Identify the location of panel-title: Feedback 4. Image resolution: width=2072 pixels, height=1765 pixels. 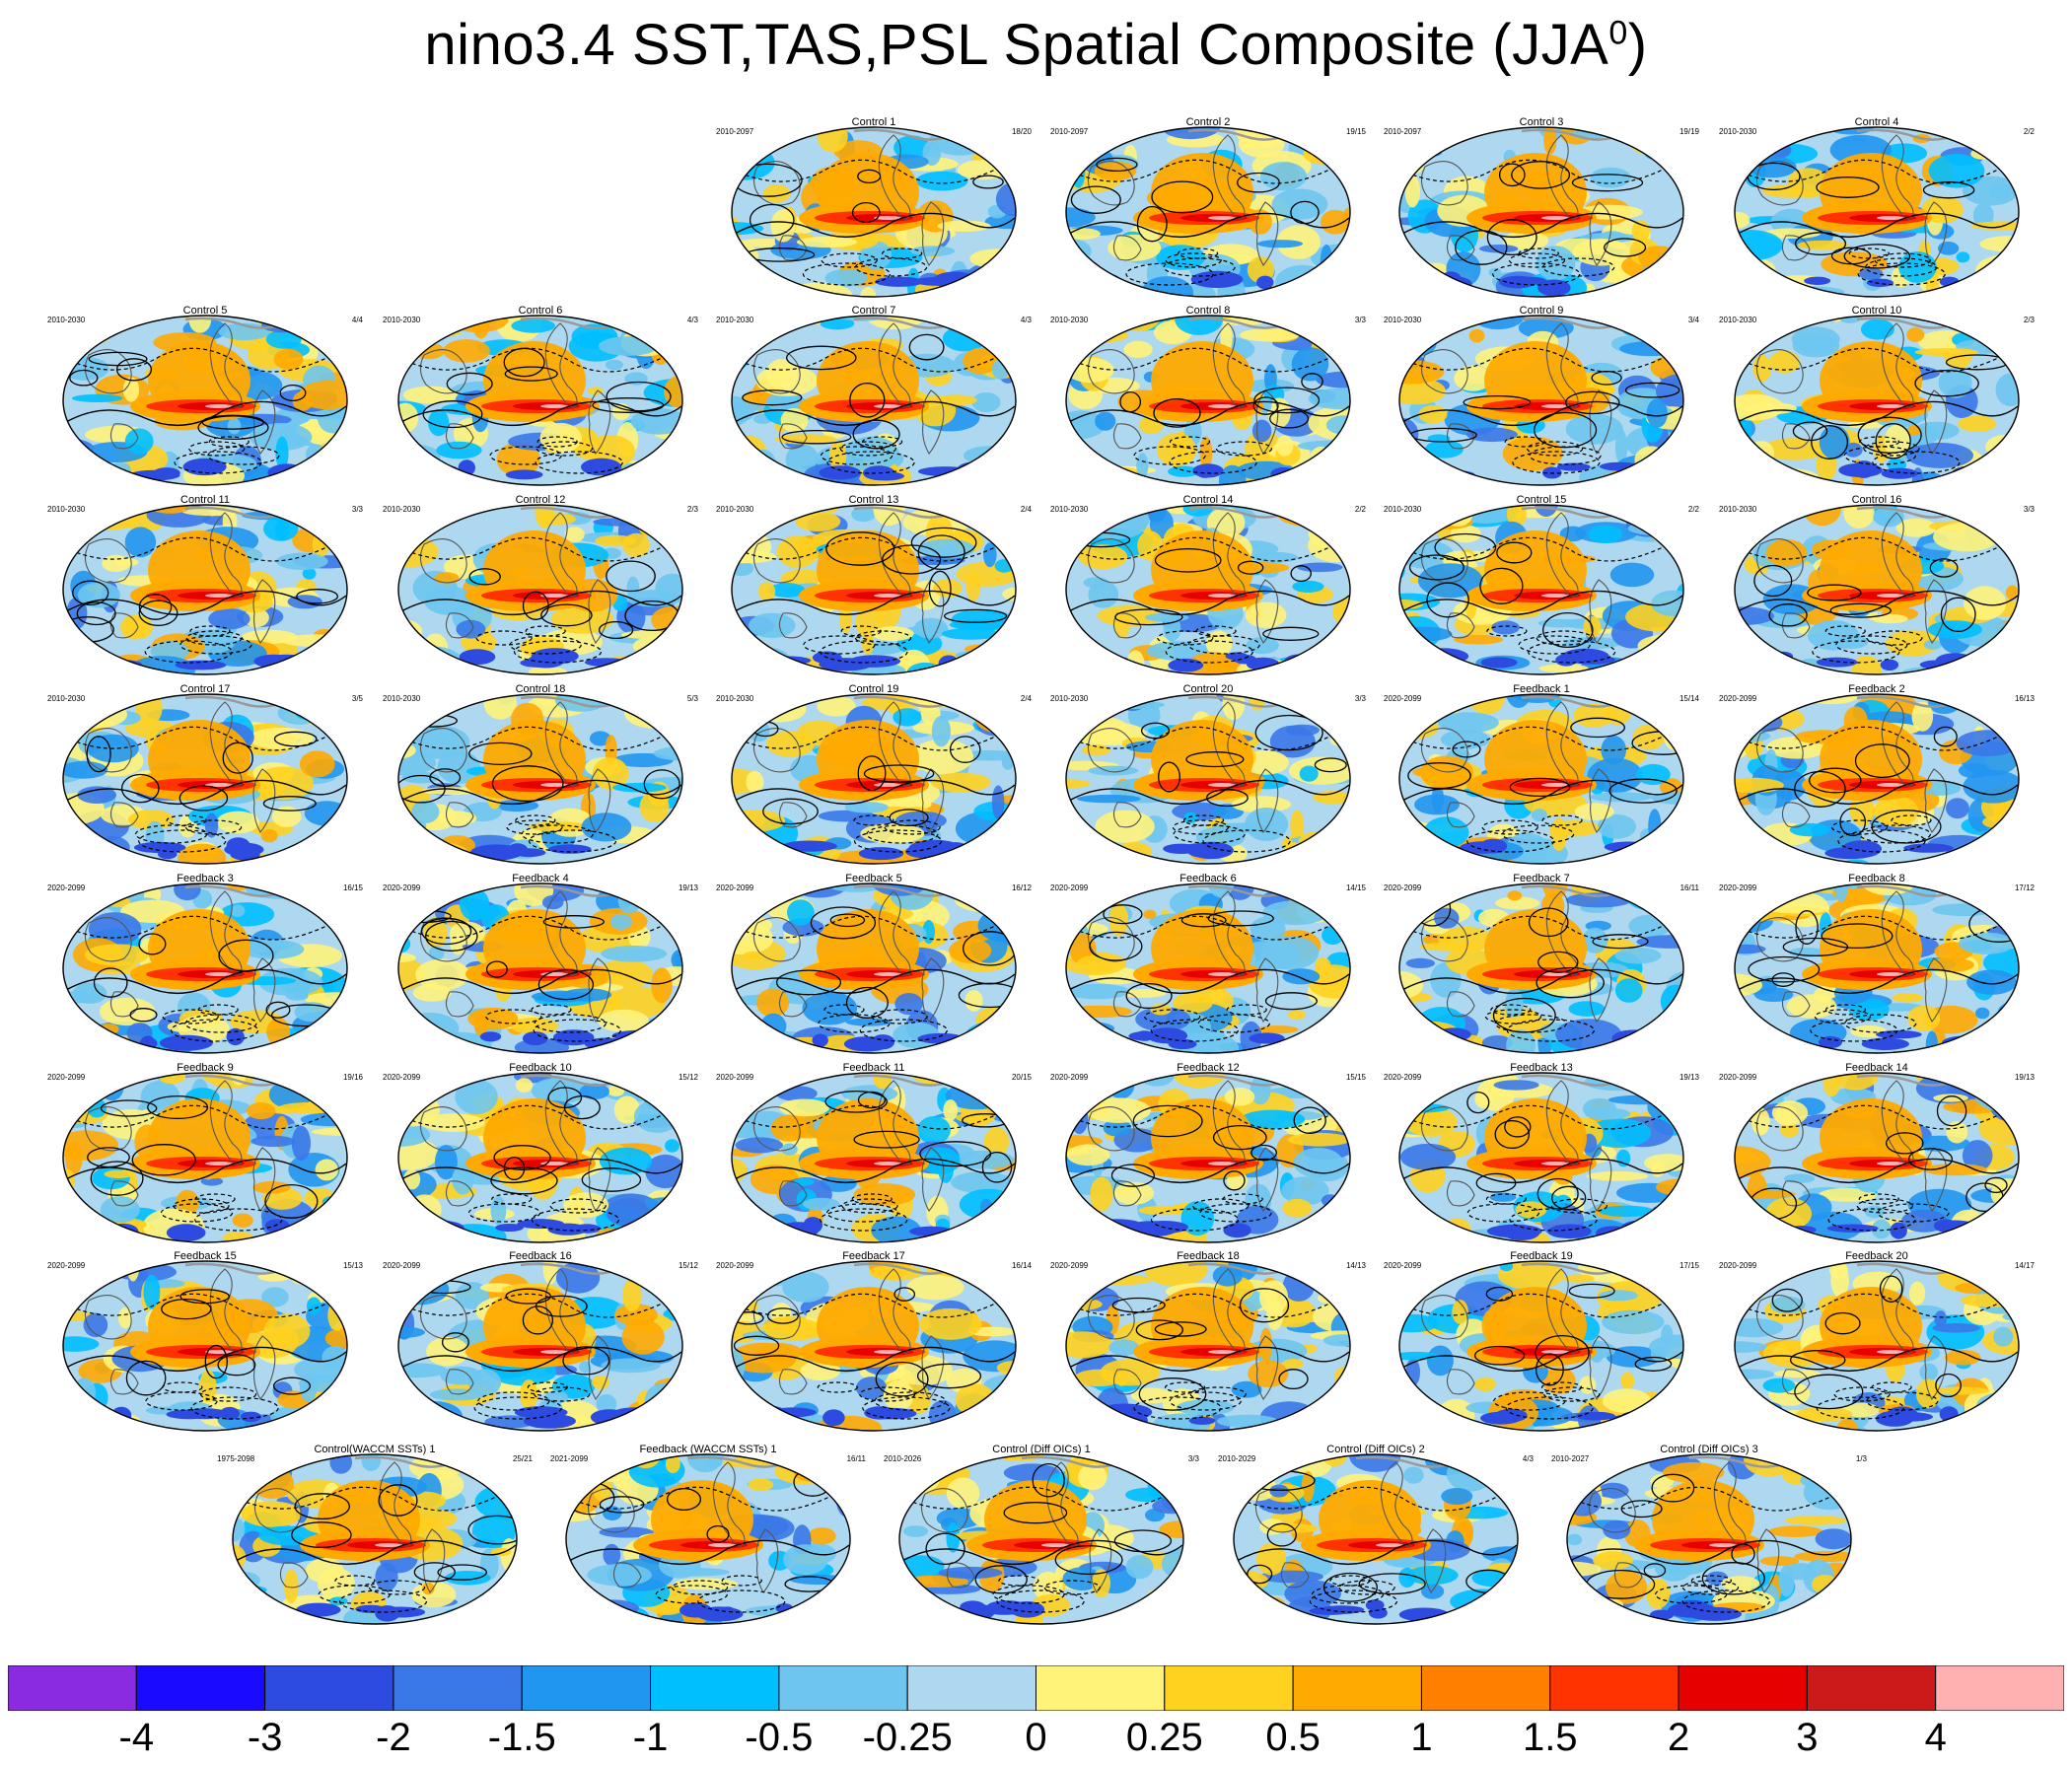
(540, 878).